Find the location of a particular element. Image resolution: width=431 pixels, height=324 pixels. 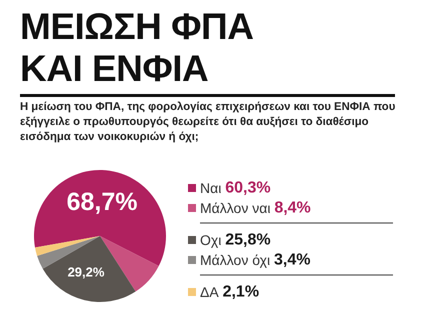

data-label: 8,4% is located at coordinates (292, 208).